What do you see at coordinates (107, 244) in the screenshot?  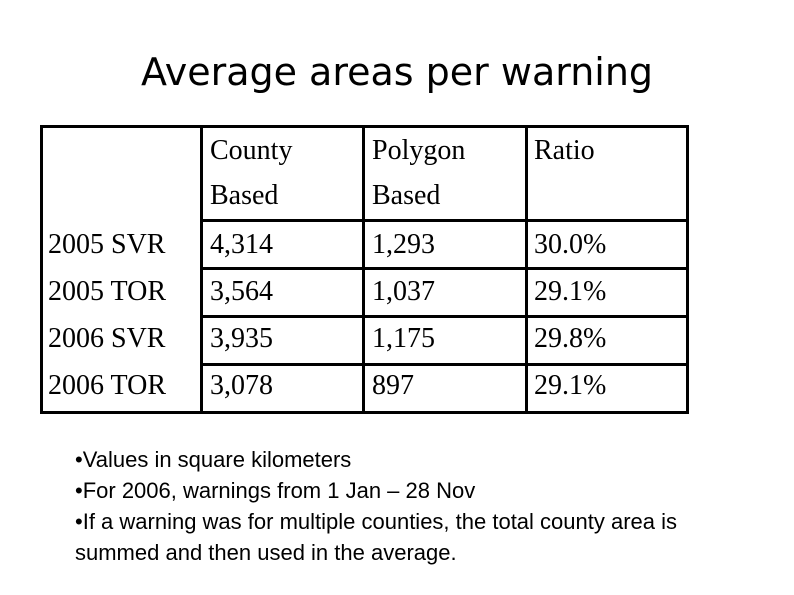 I see `row-label: 2005 SVR` at bounding box center [107, 244].